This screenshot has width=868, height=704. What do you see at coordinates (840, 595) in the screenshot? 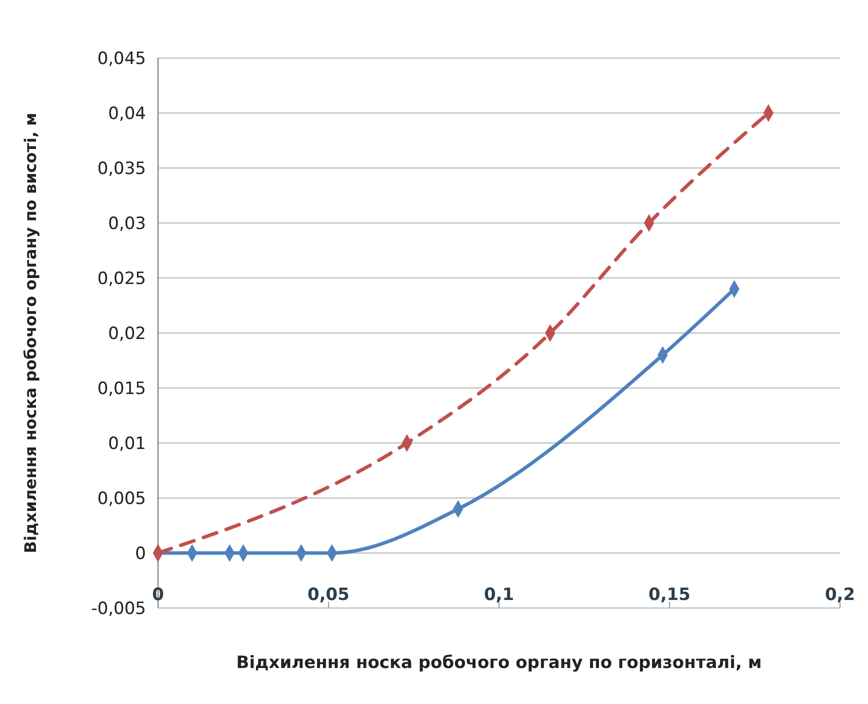
I see `x-tick-label: 0,2` at bounding box center [840, 595].